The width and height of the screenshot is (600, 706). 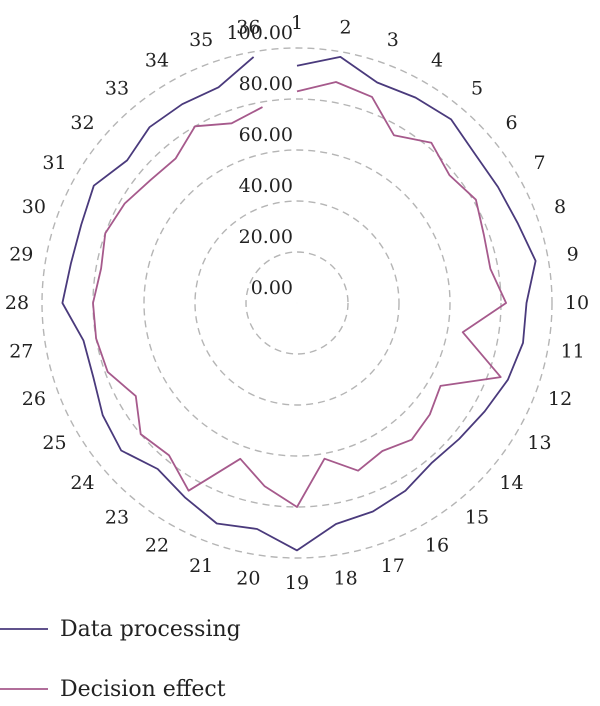 What do you see at coordinates (560, 399) in the screenshot?
I see `category-label: 12` at bounding box center [560, 399].